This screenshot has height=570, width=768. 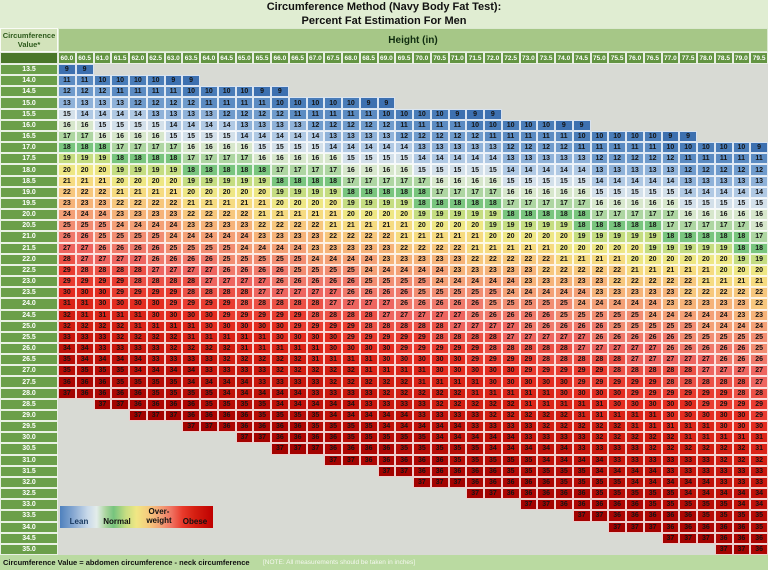 I want to click on column-header-cell: 70.0, so click(x=422, y=58).